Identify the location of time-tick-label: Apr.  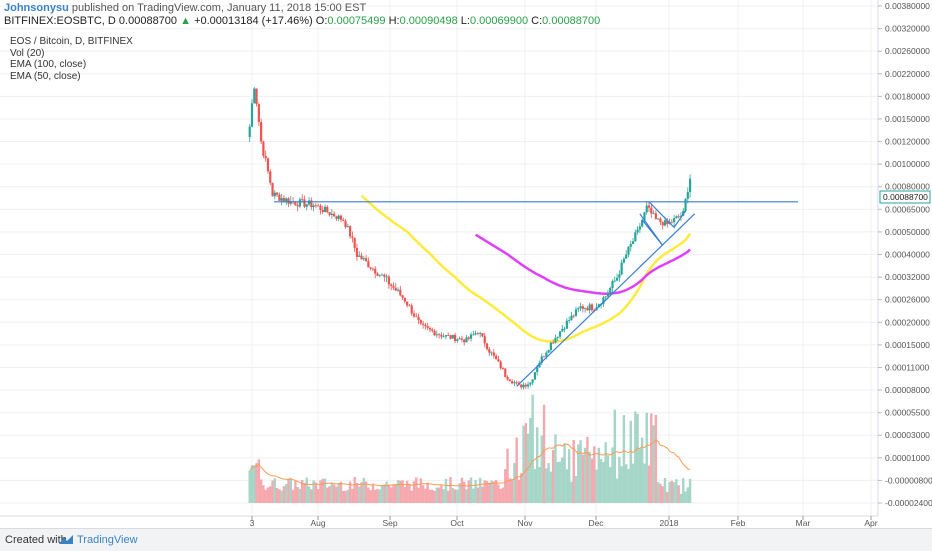
(870, 523).